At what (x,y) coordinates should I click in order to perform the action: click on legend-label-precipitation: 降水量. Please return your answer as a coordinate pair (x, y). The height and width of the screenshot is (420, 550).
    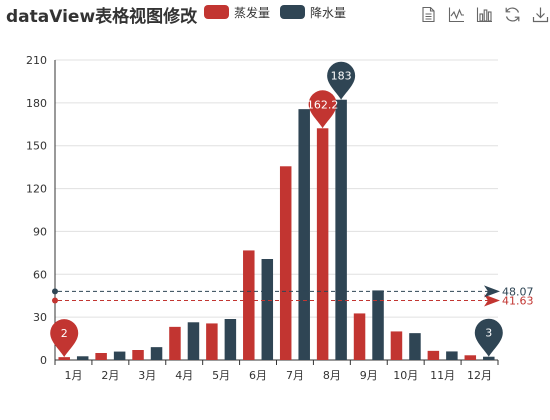
    Looking at the image, I should click on (328, 12).